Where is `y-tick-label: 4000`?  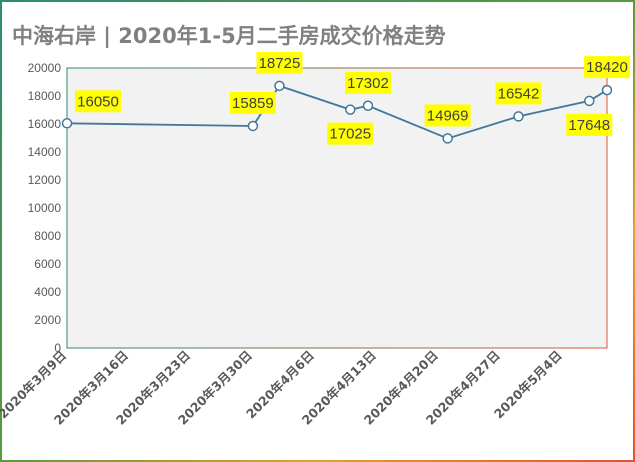
y-tick-label: 4000 is located at coordinates (47, 292).